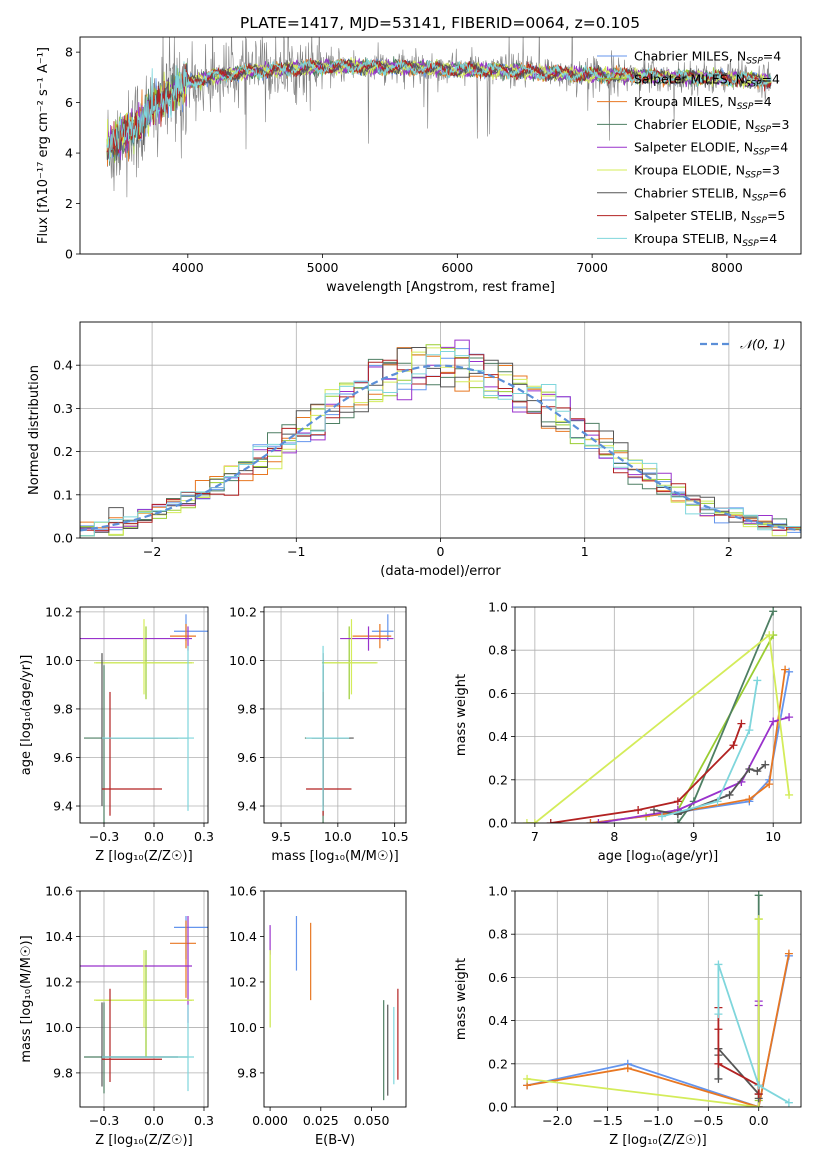 Image resolution: width=819 pixels, height=1170 pixels. Describe the element at coordinates (694, 836) in the screenshot. I see `weight_vs_age-xtick-label: 9` at that location.